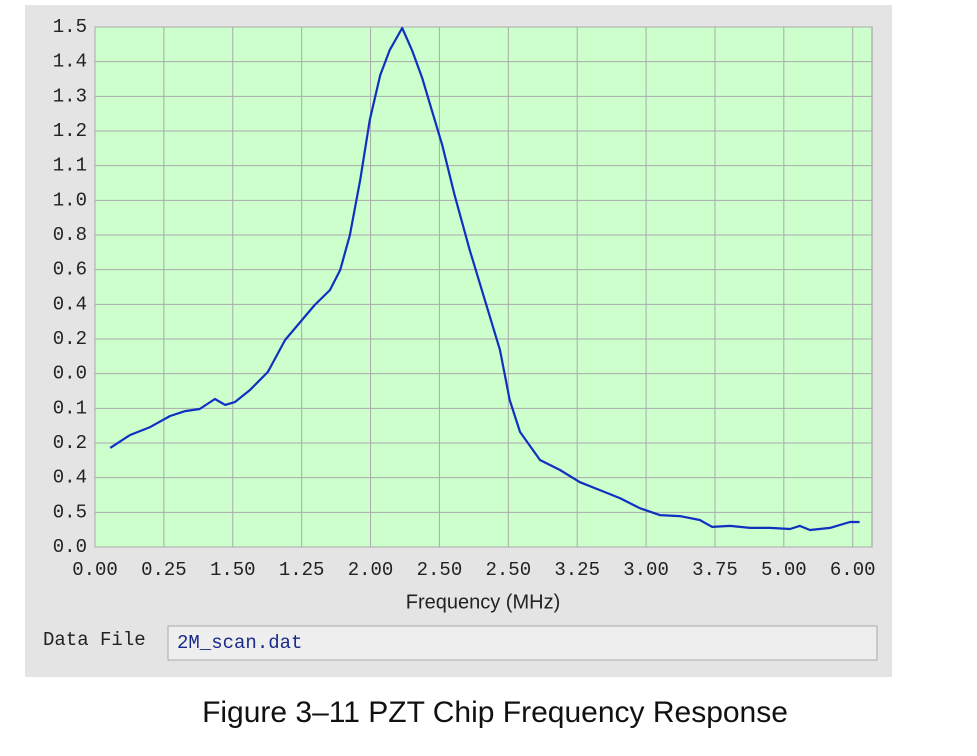  What do you see at coordinates (715, 570) in the screenshot?
I see `x-tick-label: 3.75` at bounding box center [715, 570].